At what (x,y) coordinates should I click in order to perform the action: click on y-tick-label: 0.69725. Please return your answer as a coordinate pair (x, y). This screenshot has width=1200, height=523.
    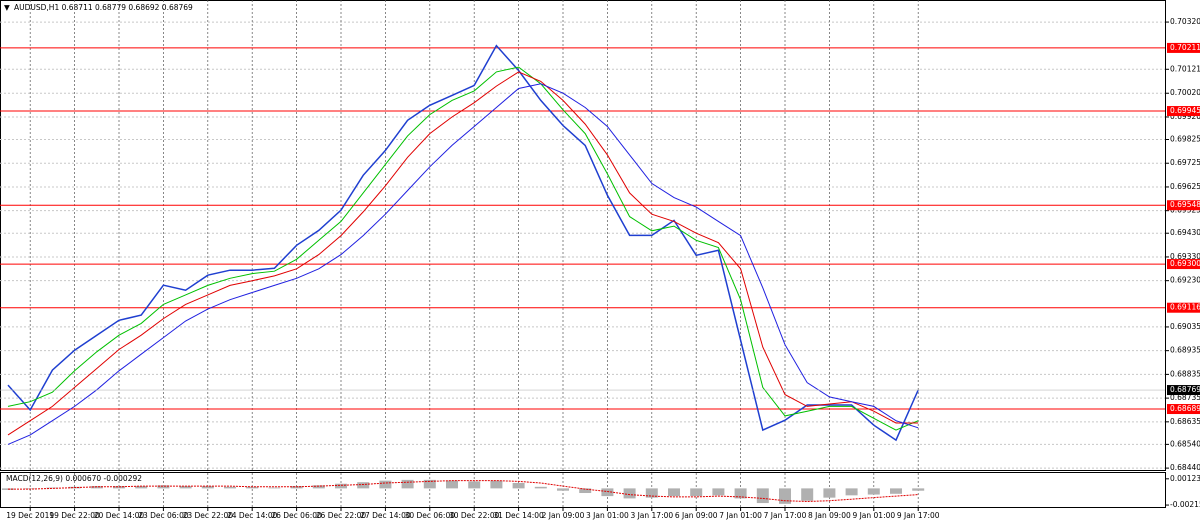
    Looking at the image, I should click on (1185, 162).